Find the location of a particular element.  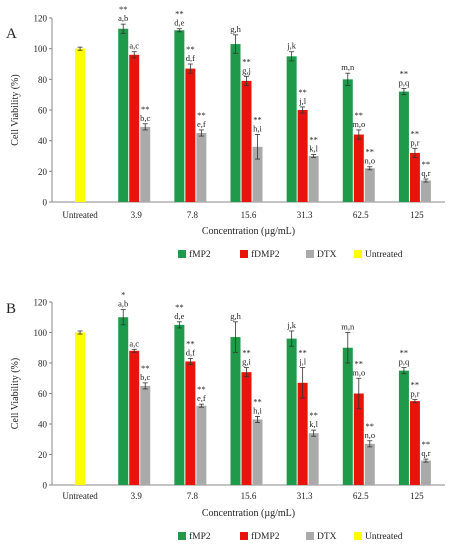

x-tick-label: 125 is located at coordinates (417, 215).